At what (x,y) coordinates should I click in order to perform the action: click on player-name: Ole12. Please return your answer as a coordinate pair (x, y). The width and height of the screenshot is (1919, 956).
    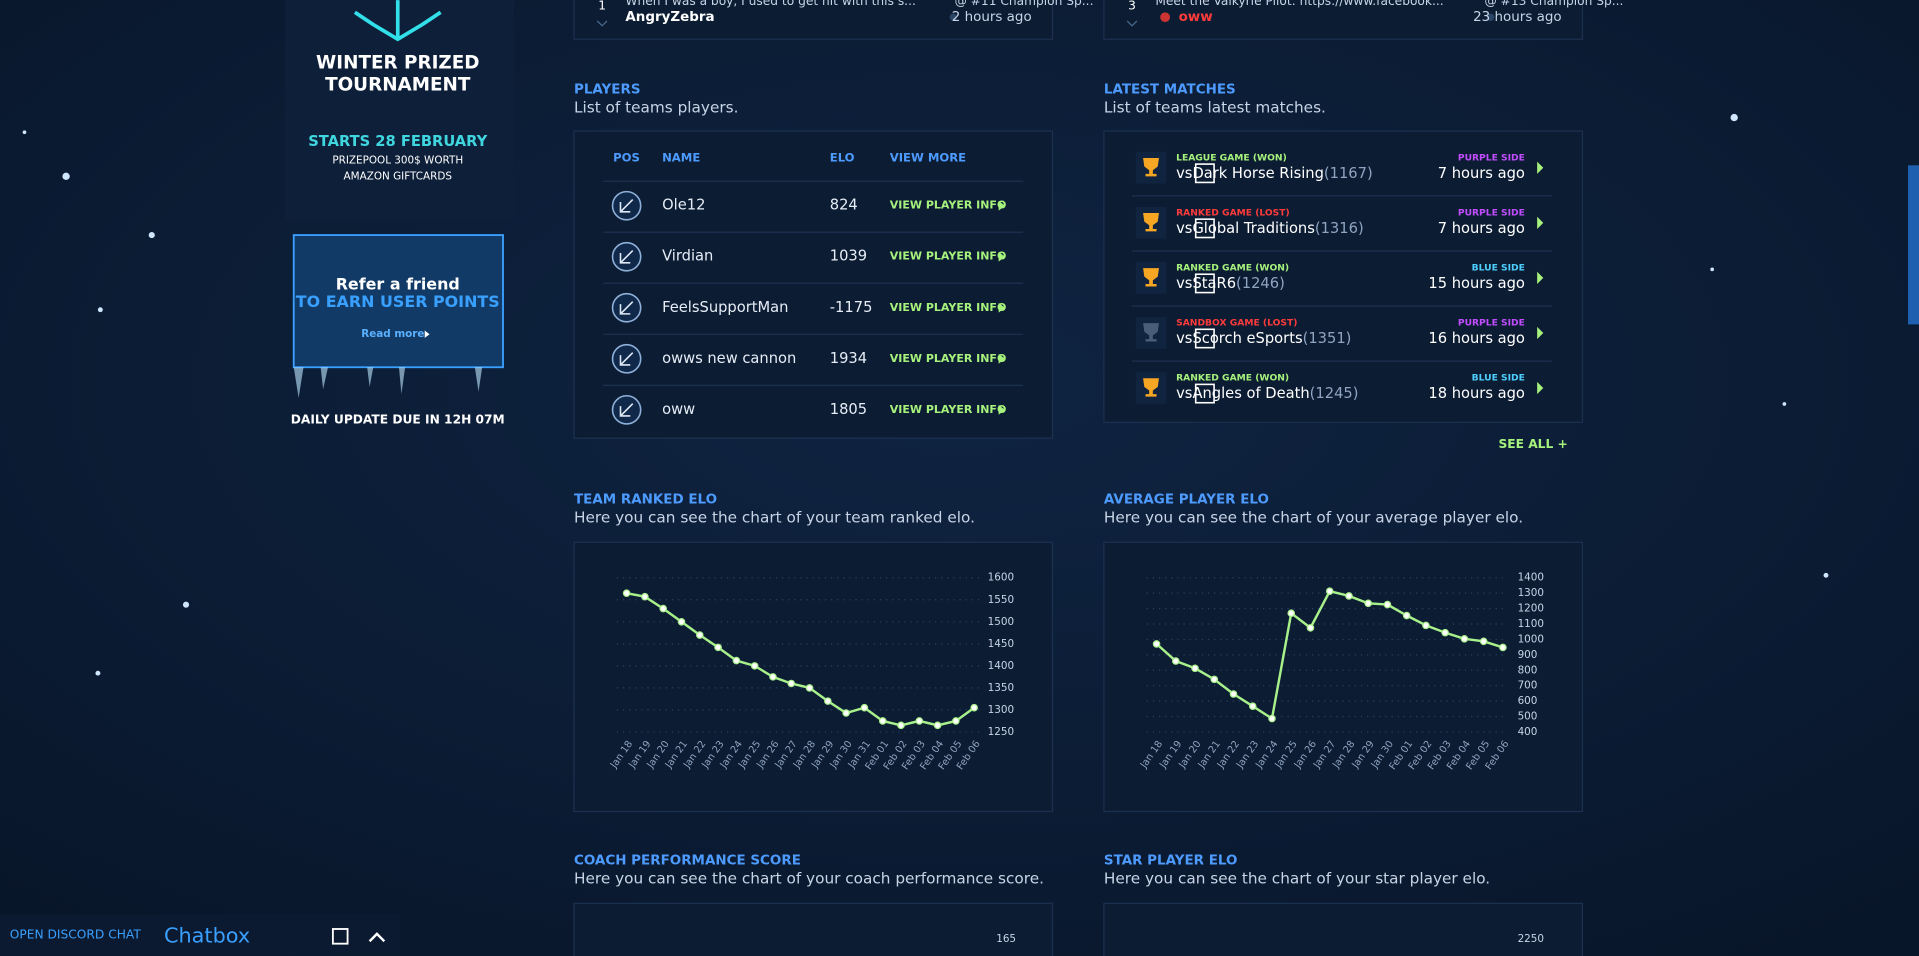
    Looking at the image, I should click on (683, 205).